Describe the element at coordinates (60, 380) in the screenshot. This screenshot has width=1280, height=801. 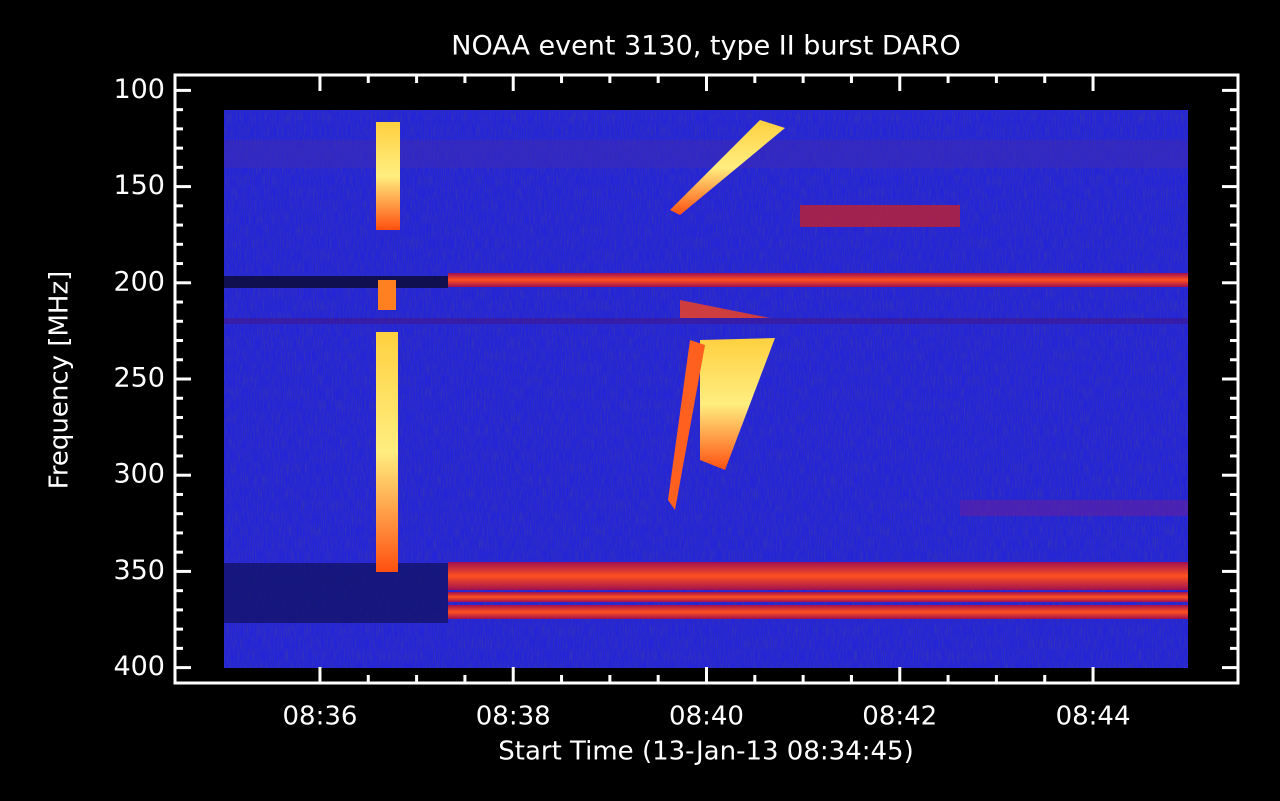
I see `y-axis-label: Frequency [MHz]` at that location.